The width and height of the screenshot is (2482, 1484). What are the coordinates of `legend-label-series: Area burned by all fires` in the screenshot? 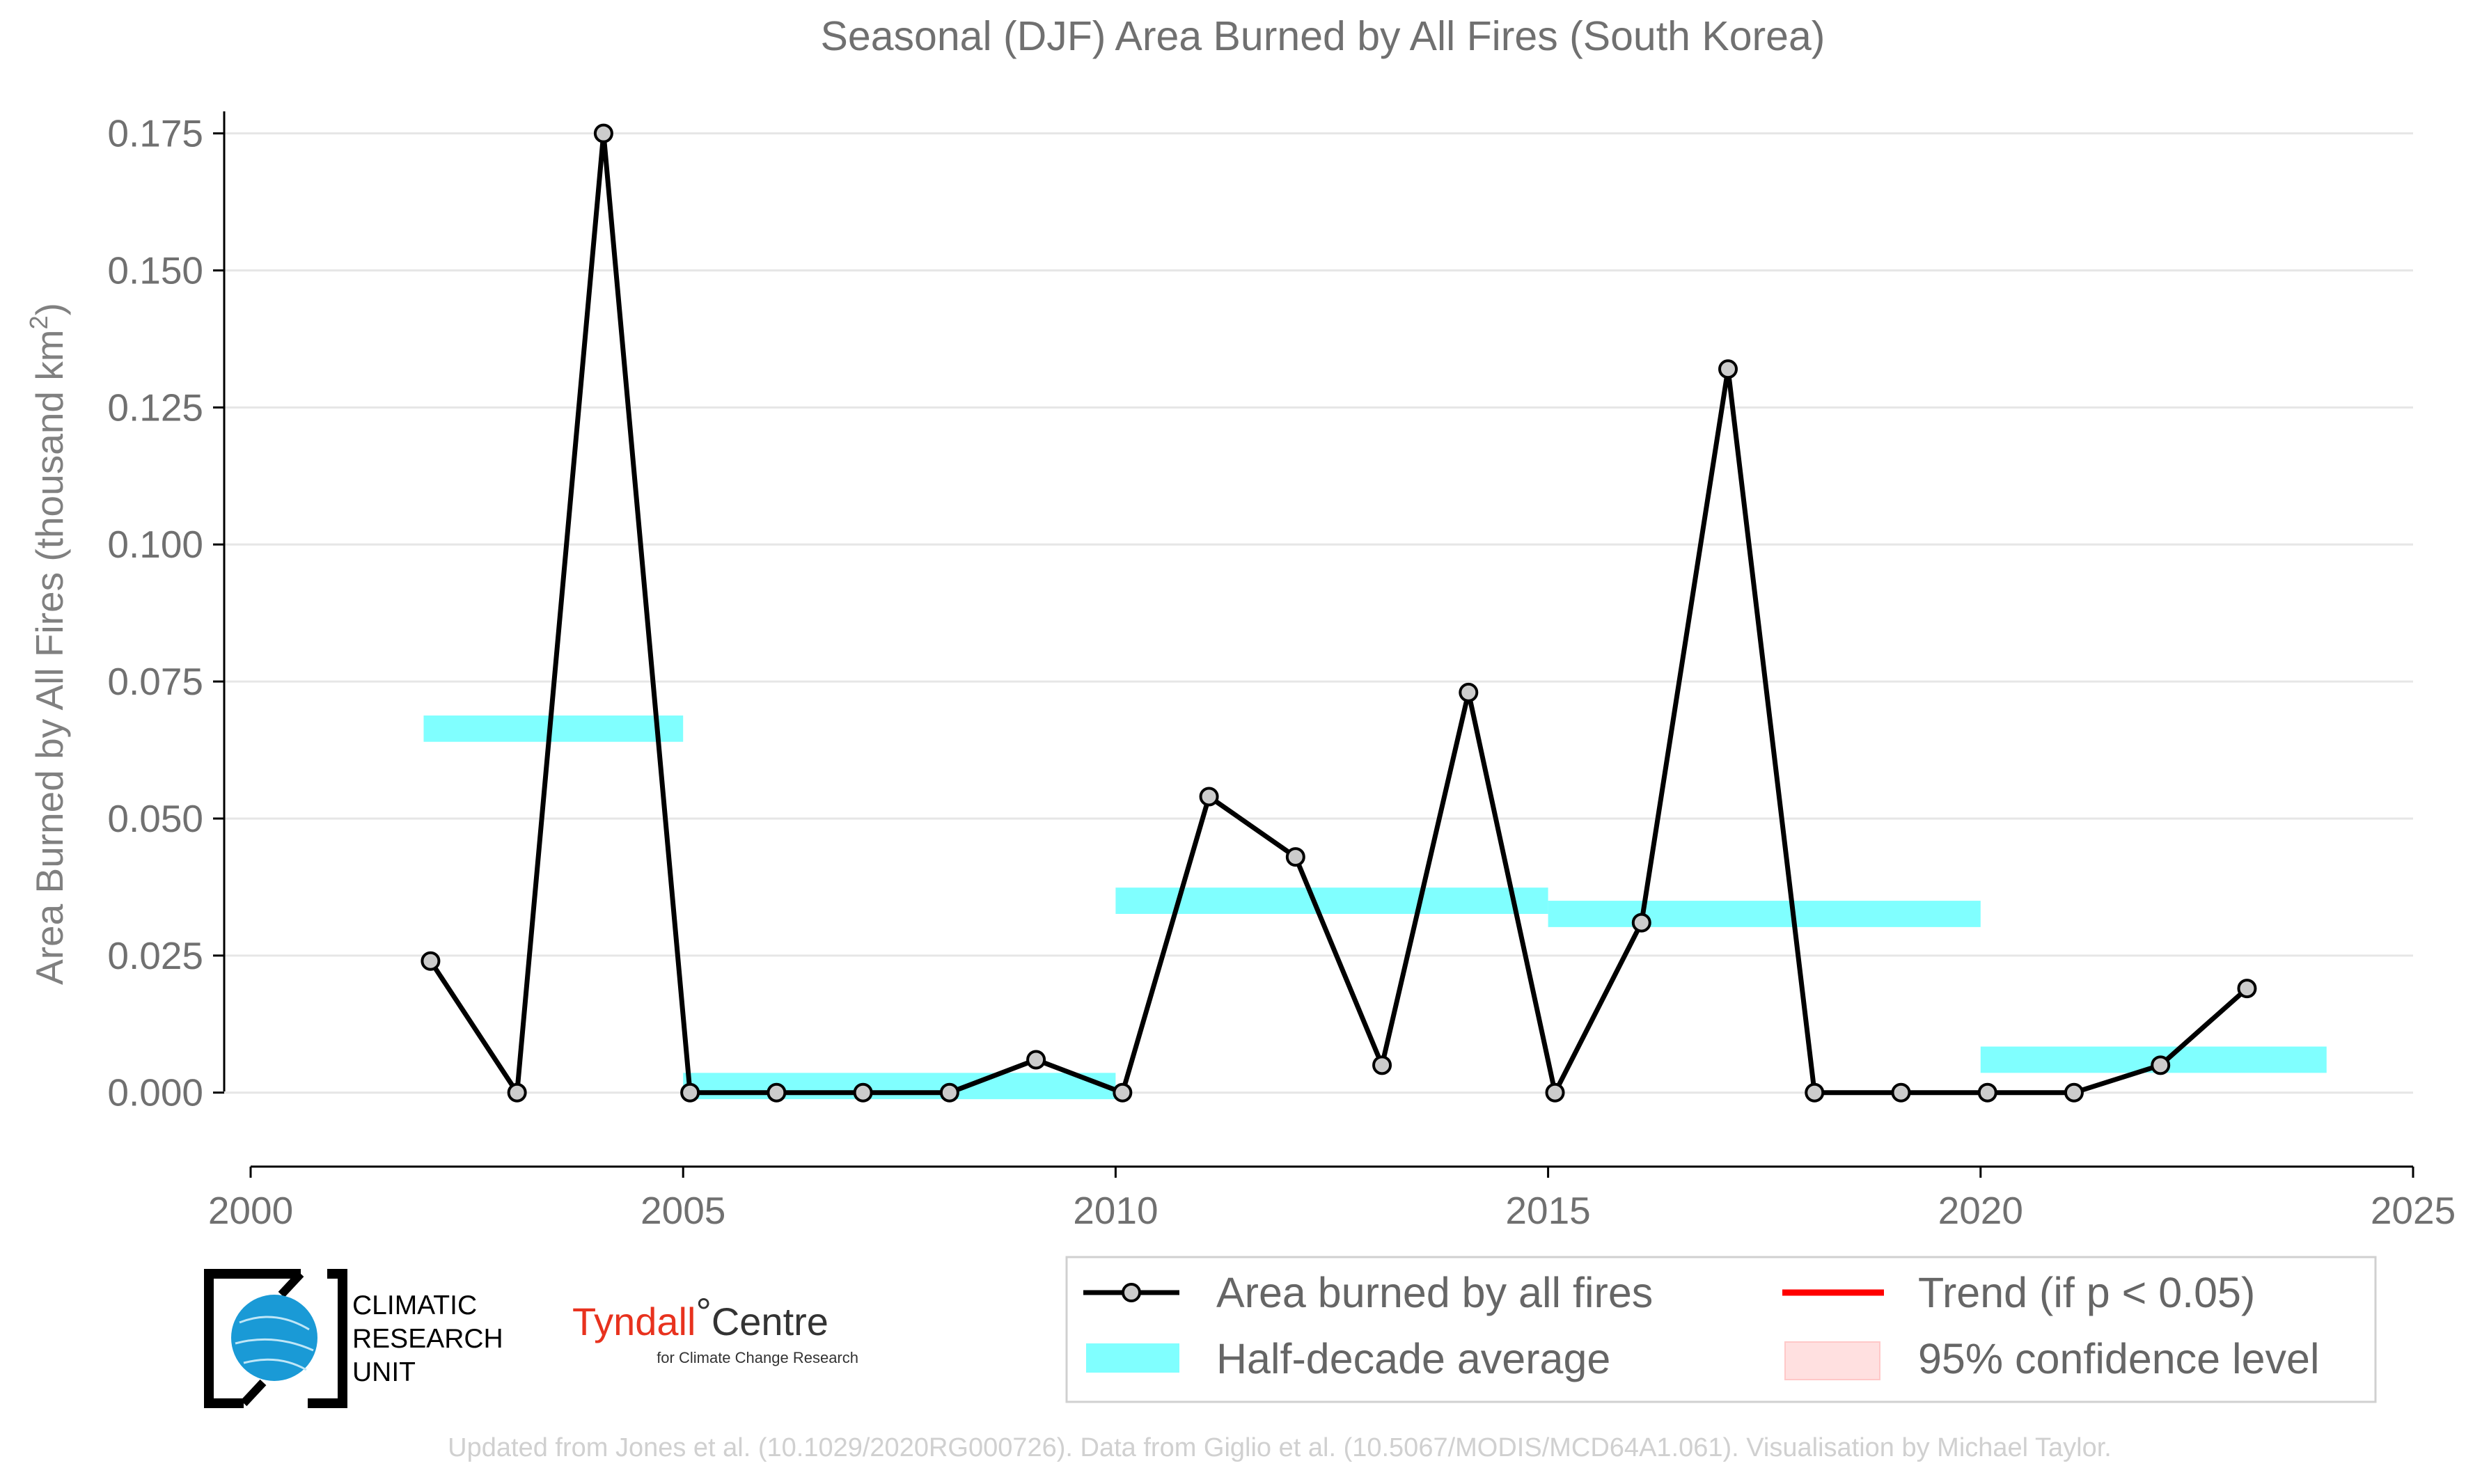 It's located at (1434, 1292).